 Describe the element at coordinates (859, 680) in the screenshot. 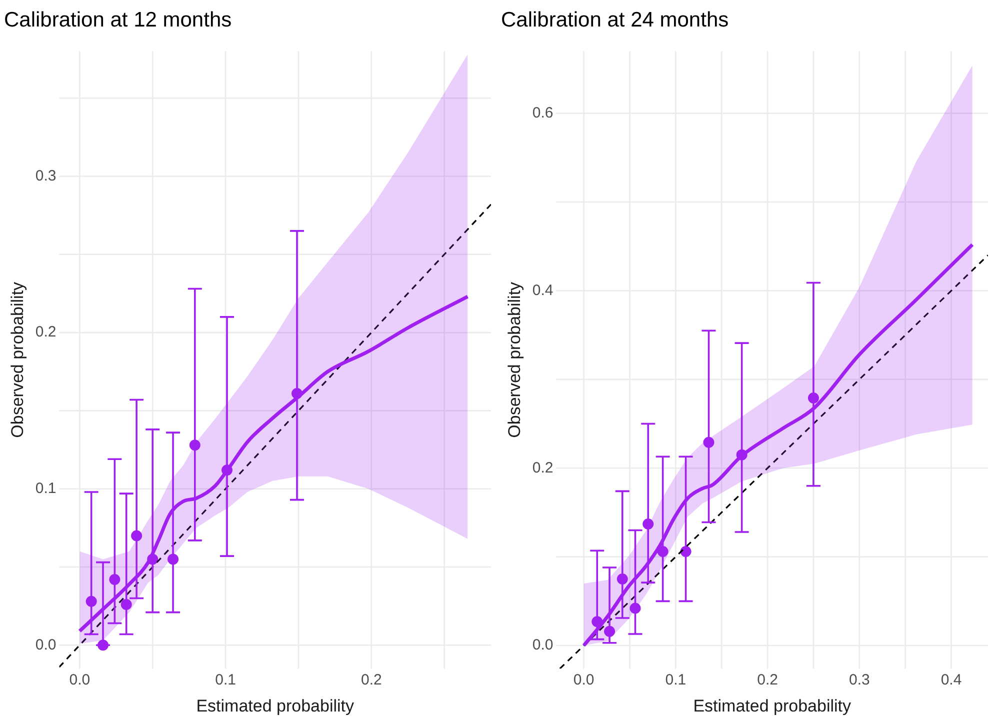

I see `x-tick-label: 0.3` at that location.